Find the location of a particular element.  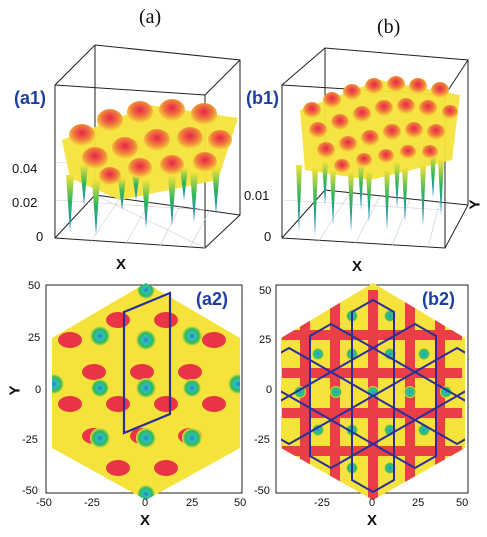

a2-y-tick-25: 25 is located at coordinates (34, 338).